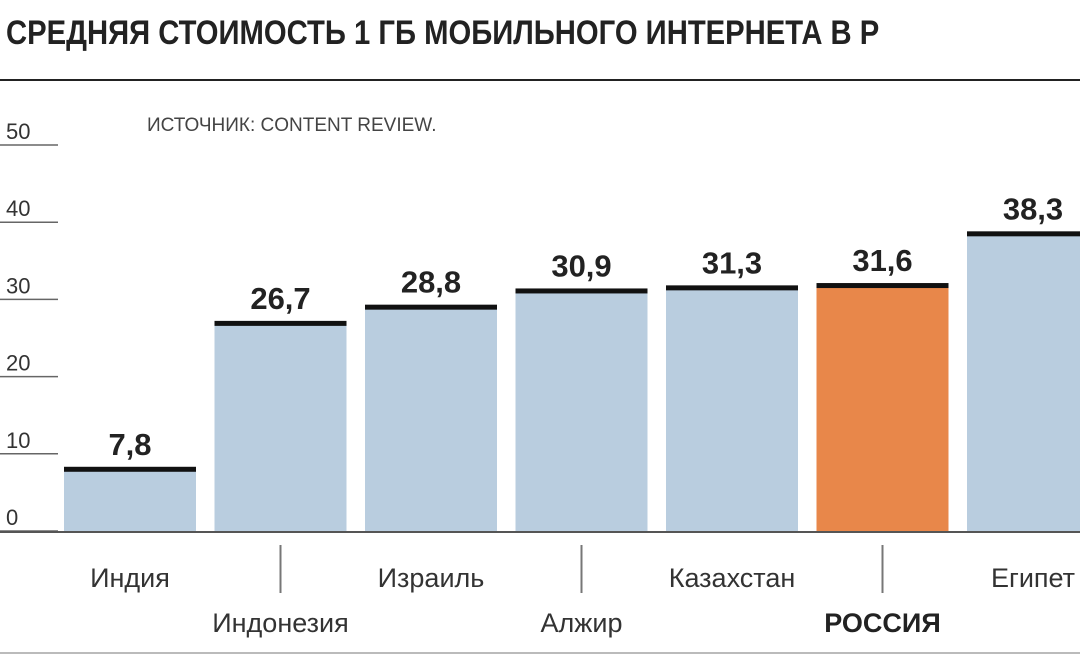 The image size is (1080, 660). What do you see at coordinates (732, 578) in the screenshot?
I see `x-category-label: Казахстан` at bounding box center [732, 578].